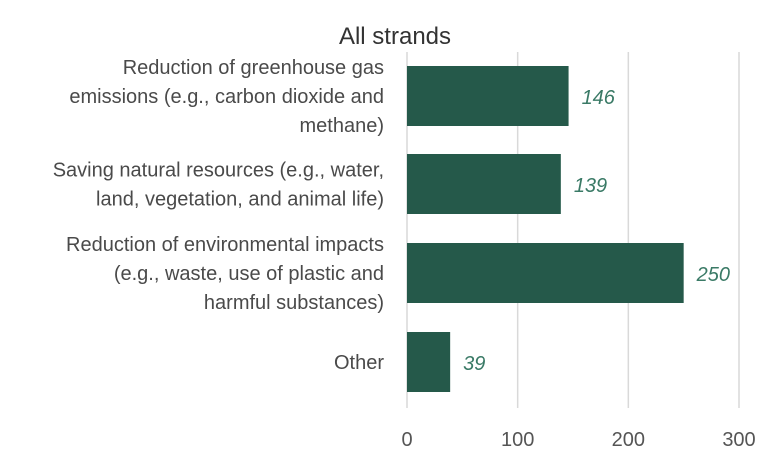 The height and width of the screenshot is (472, 783). What do you see at coordinates (249, 274) in the screenshot?
I see `category-label-line: (e.g., waste, use of plastic and` at bounding box center [249, 274].